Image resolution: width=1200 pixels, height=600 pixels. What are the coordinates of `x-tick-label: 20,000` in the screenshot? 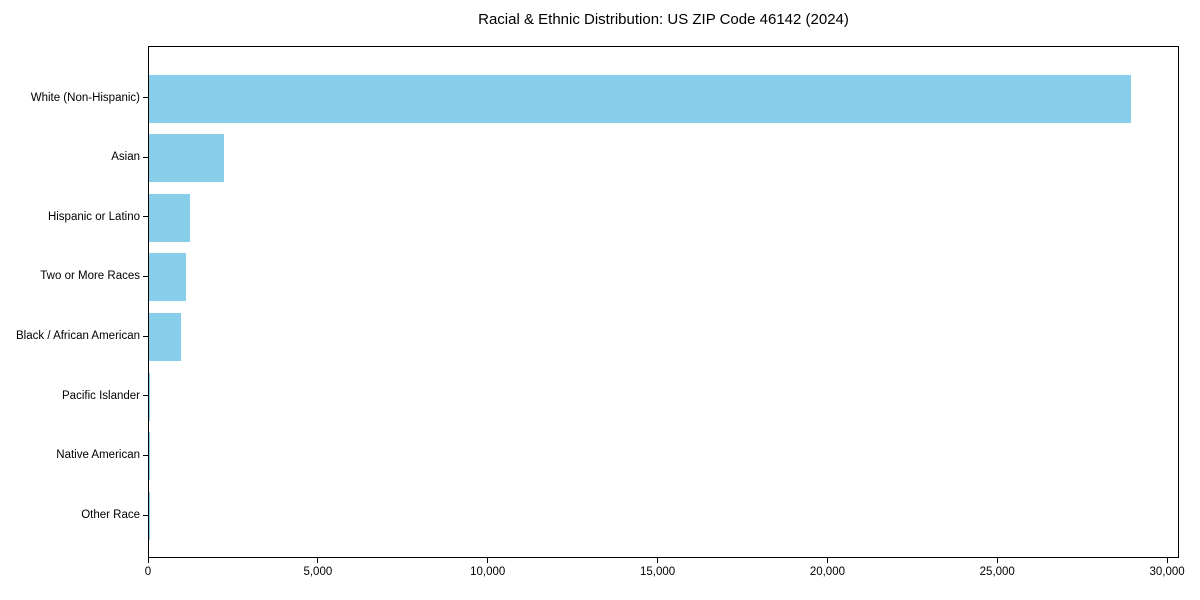 It's located at (827, 572).